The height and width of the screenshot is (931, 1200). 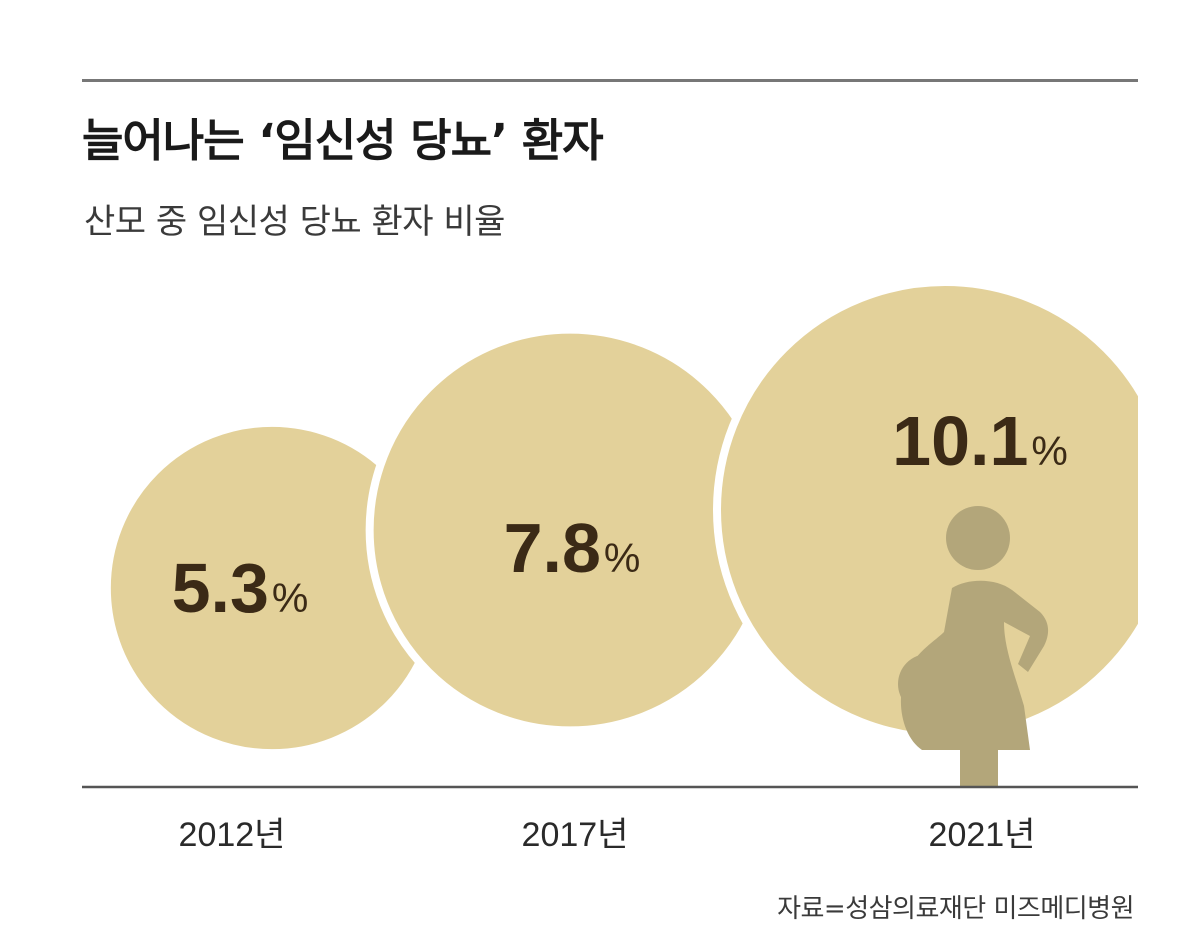 I want to click on chart-subtitle: 산모 중 임신성 당뇨 환자 비율, so click(x=294, y=222).